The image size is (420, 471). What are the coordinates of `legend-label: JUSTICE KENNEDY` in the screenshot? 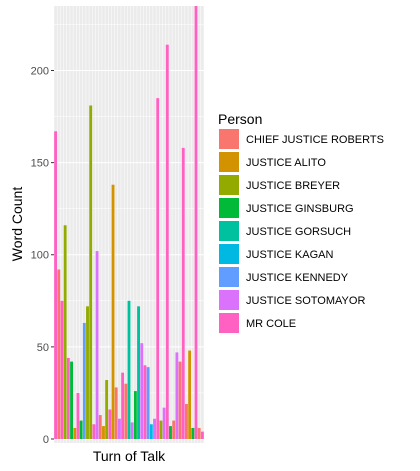 It's located at (297, 278).